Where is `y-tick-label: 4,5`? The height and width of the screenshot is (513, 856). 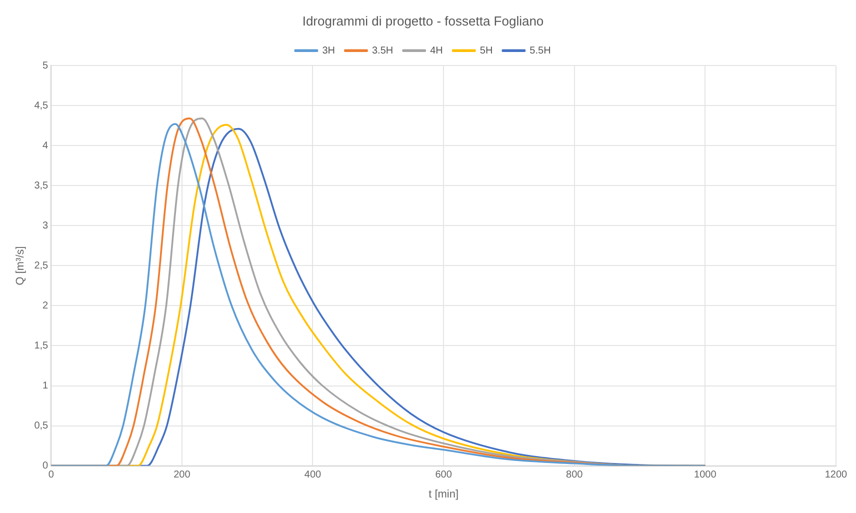 y-tick-label: 4,5 is located at coordinates (41, 106).